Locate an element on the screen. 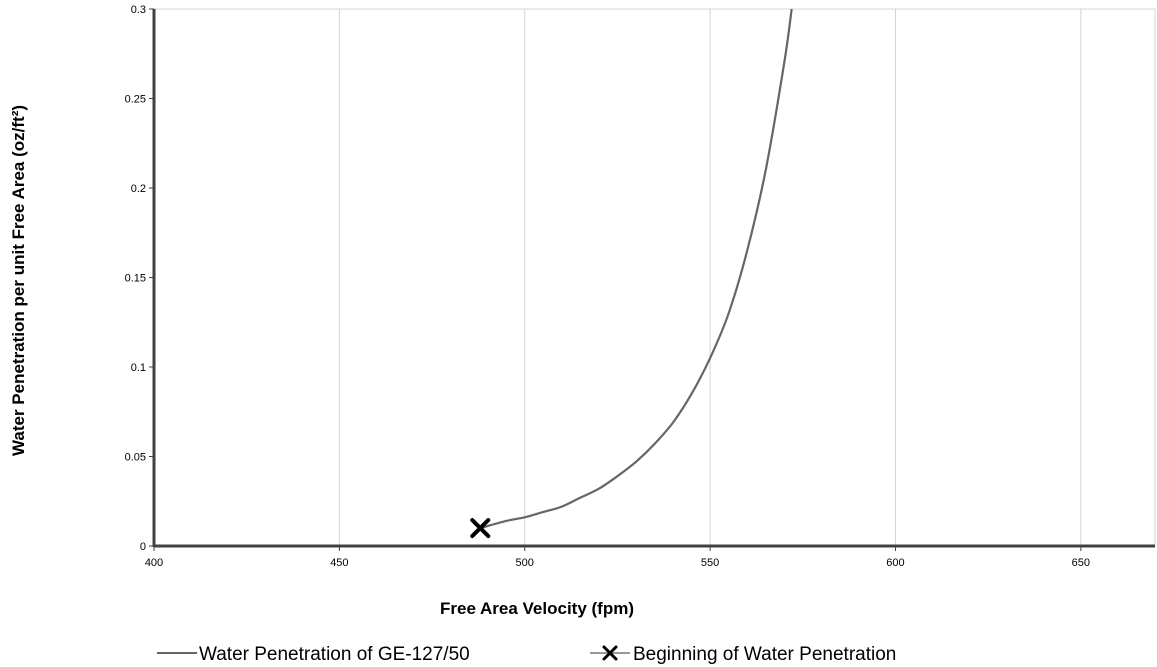 The width and height of the screenshot is (1157, 667). legend-label-curve: Water Penetration of GE-127/50 is located at coordinates (334, 654).